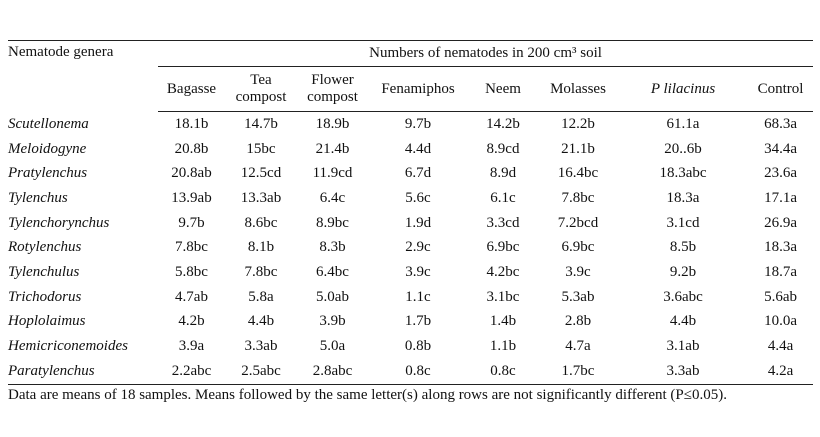 The height and width of the screenshot is (437, 820). I want to click on value-cell: 12.2b, so click(578, 123).